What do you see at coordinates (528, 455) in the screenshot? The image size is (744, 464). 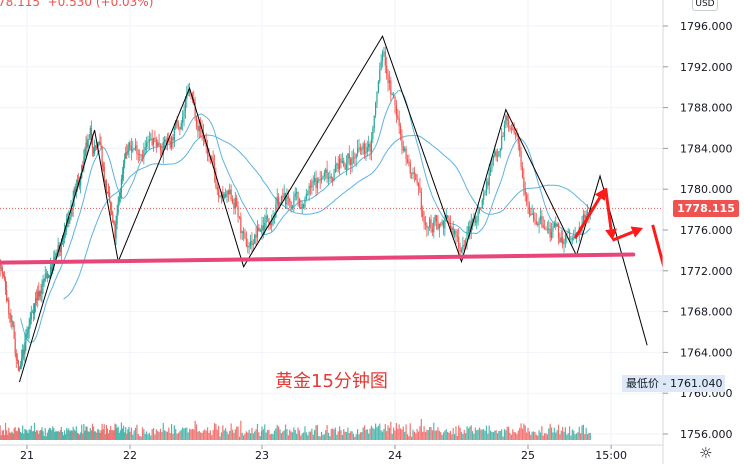 I see `time-tick-label: 25` at bounding box center [528, 455].